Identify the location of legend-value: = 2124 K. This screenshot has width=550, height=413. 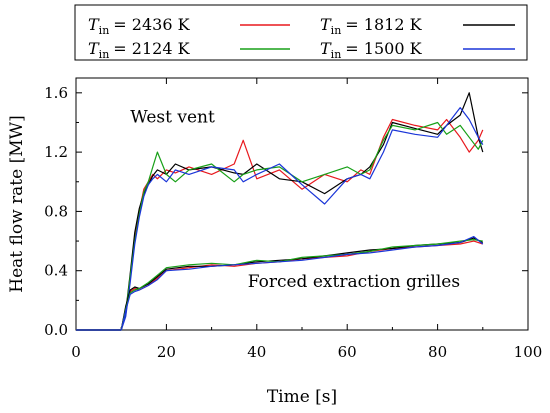
(151, 48).